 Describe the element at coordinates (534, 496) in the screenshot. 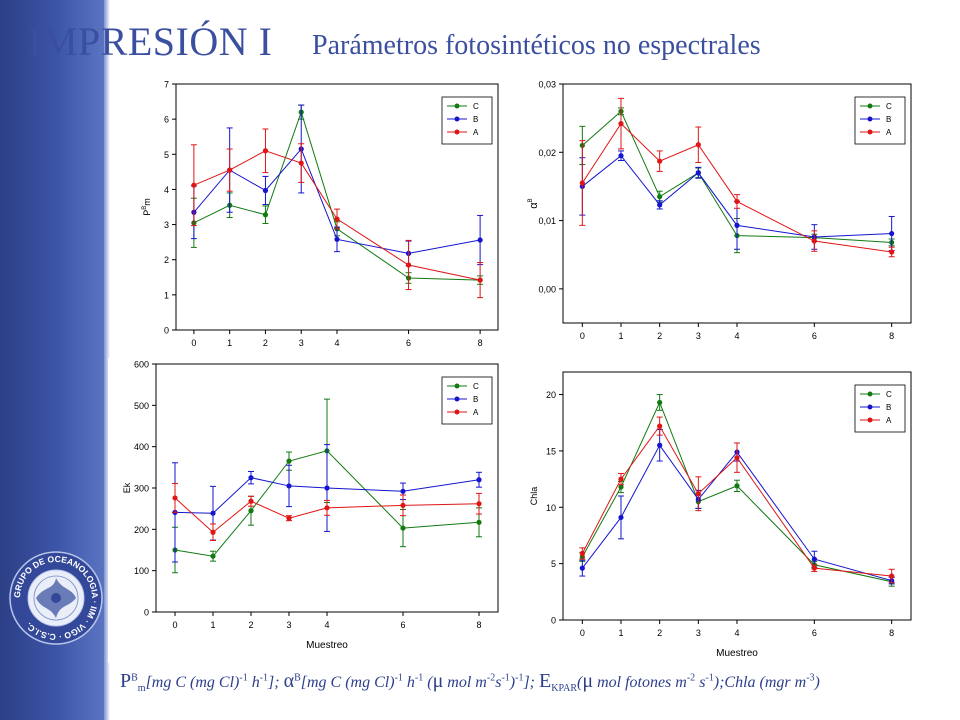

I see `y-axis-label: Chla` at that location.